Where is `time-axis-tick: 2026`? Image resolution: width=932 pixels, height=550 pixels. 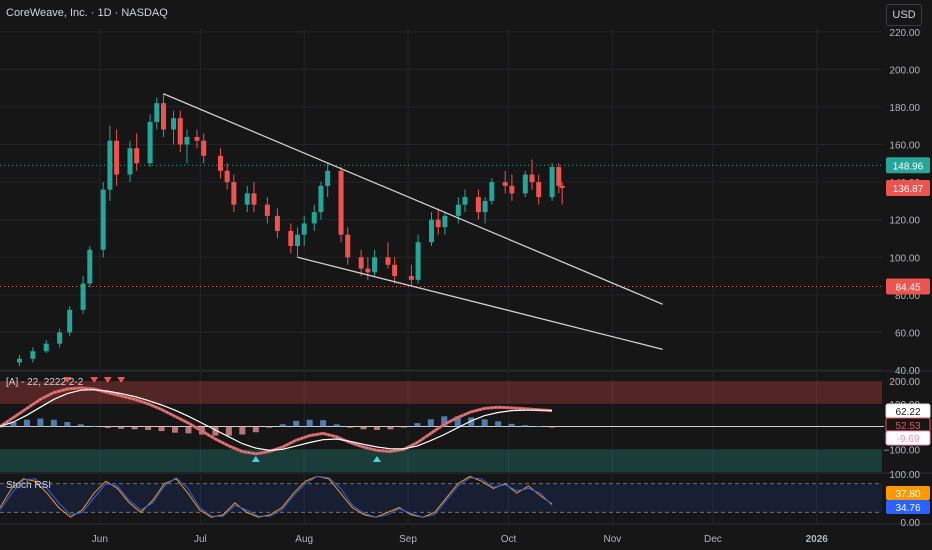
time-axis-tick: 2026 is located at coordinates (817, 539).